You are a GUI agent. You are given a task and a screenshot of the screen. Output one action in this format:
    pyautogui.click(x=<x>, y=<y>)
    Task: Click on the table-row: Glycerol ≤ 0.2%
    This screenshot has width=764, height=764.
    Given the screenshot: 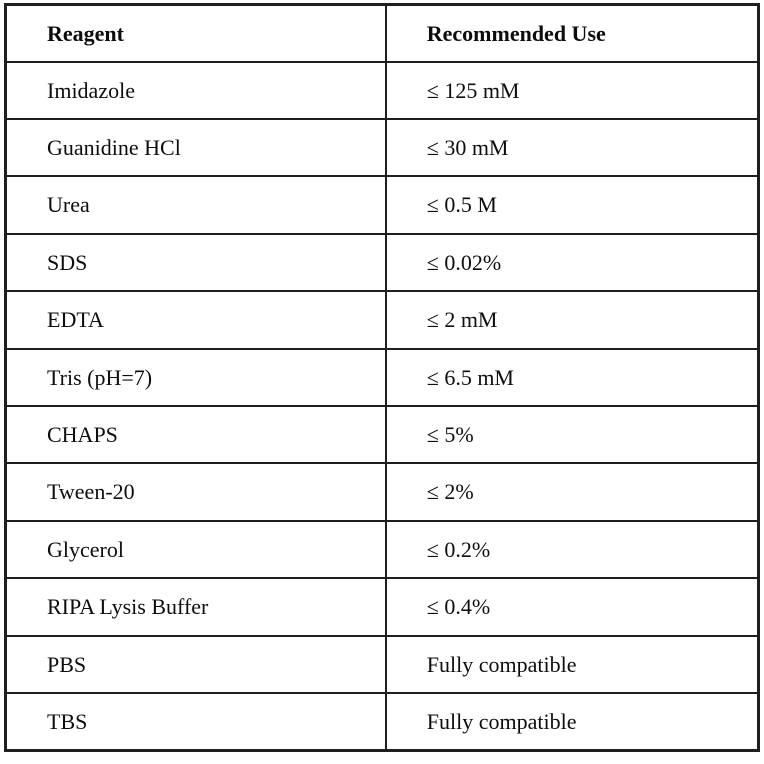 What is the action you would take?
    pyautogui.click(x=382, y=549)
    